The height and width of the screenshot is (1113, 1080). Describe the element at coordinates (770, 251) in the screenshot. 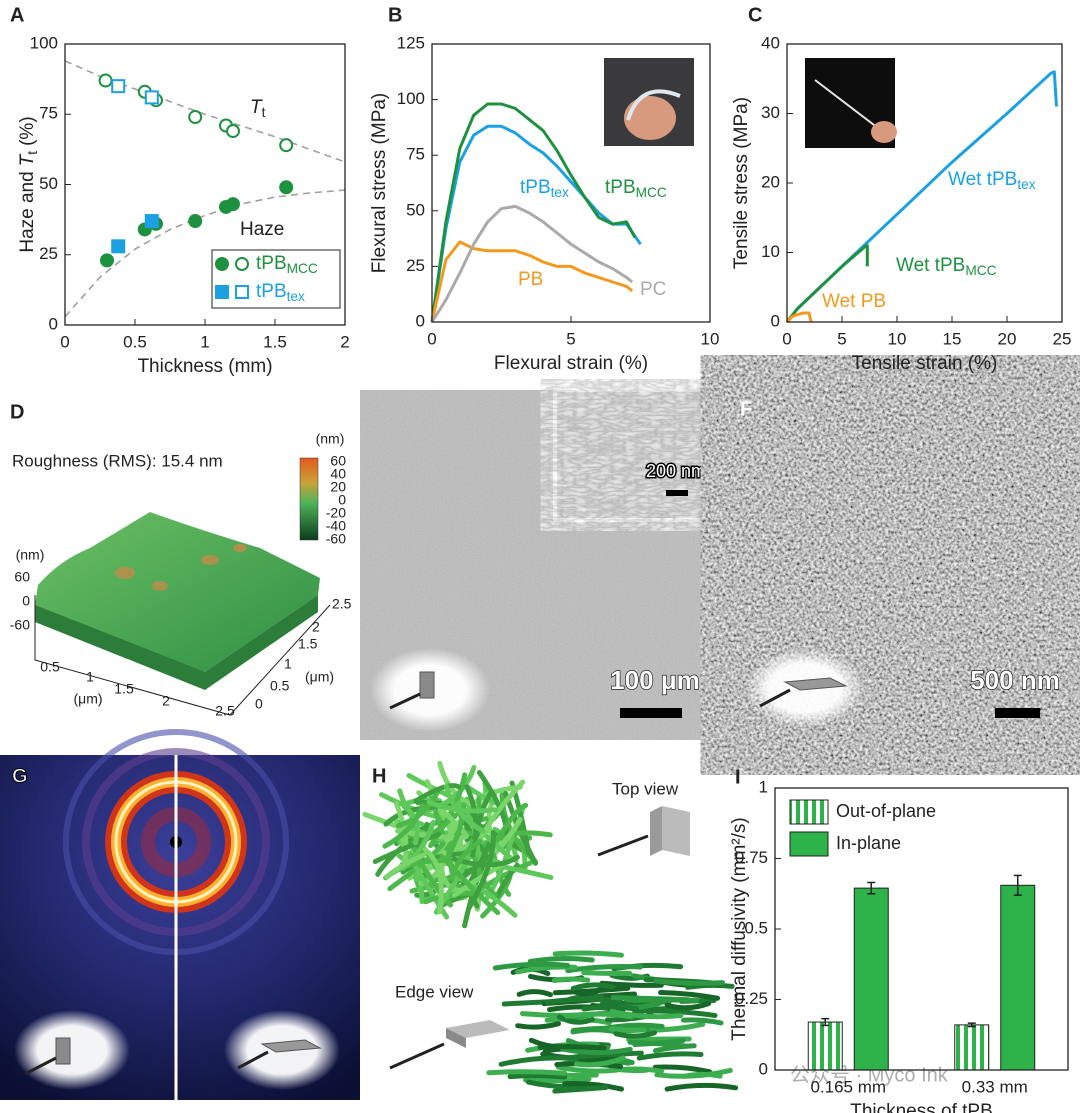

I see `y-tick-label: 10` at that location.